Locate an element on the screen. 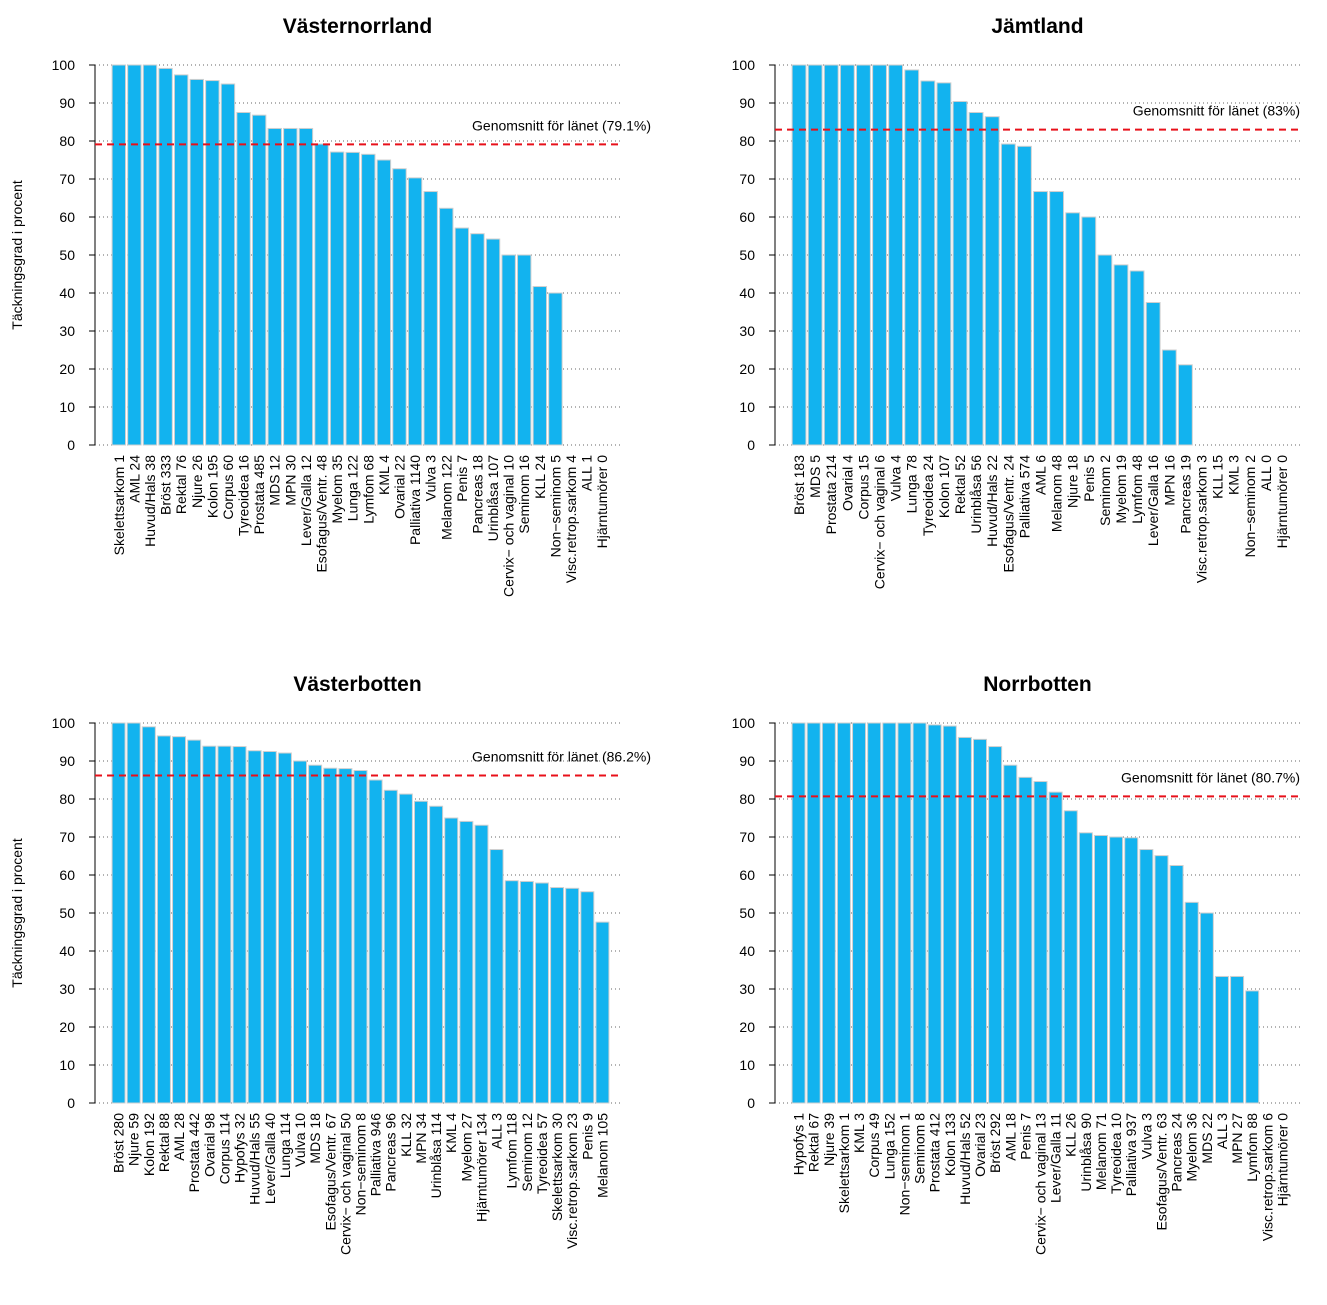 Image resolution: width=1327 pixels, height=1305 pixels. category-name: Pancreas is located at coordinates (391, 1161).